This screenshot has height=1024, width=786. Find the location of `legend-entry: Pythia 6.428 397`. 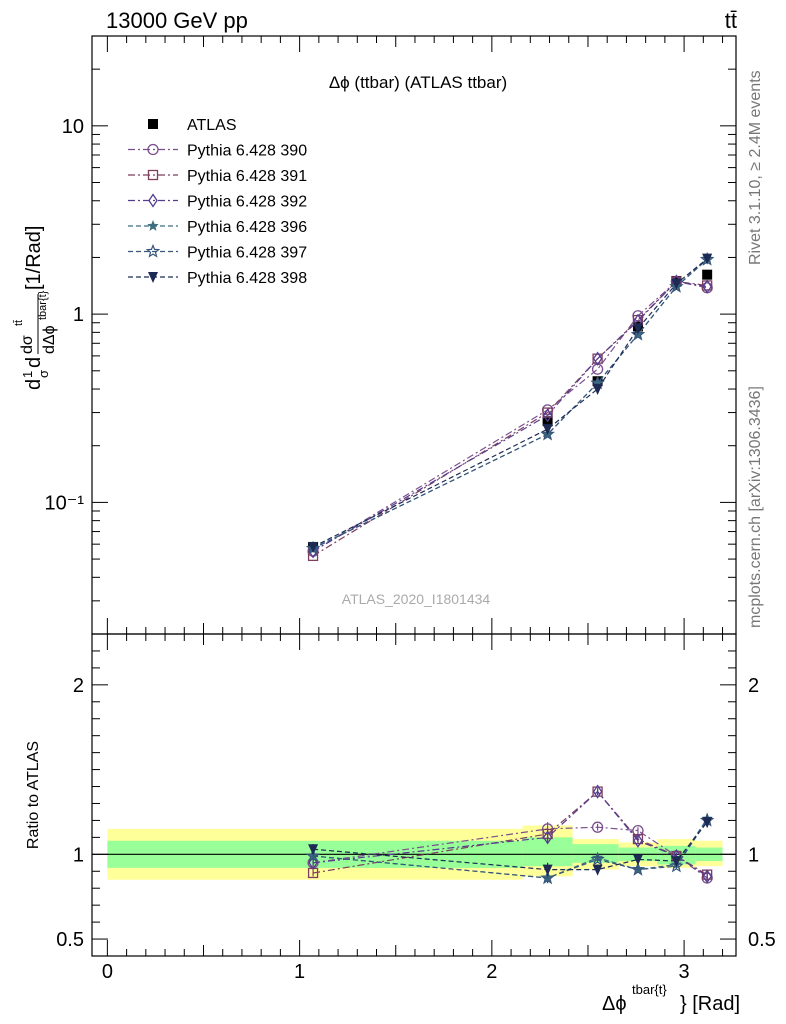

legend-entry: Pythia 6.428 397 is located at coordinates (217, 252).